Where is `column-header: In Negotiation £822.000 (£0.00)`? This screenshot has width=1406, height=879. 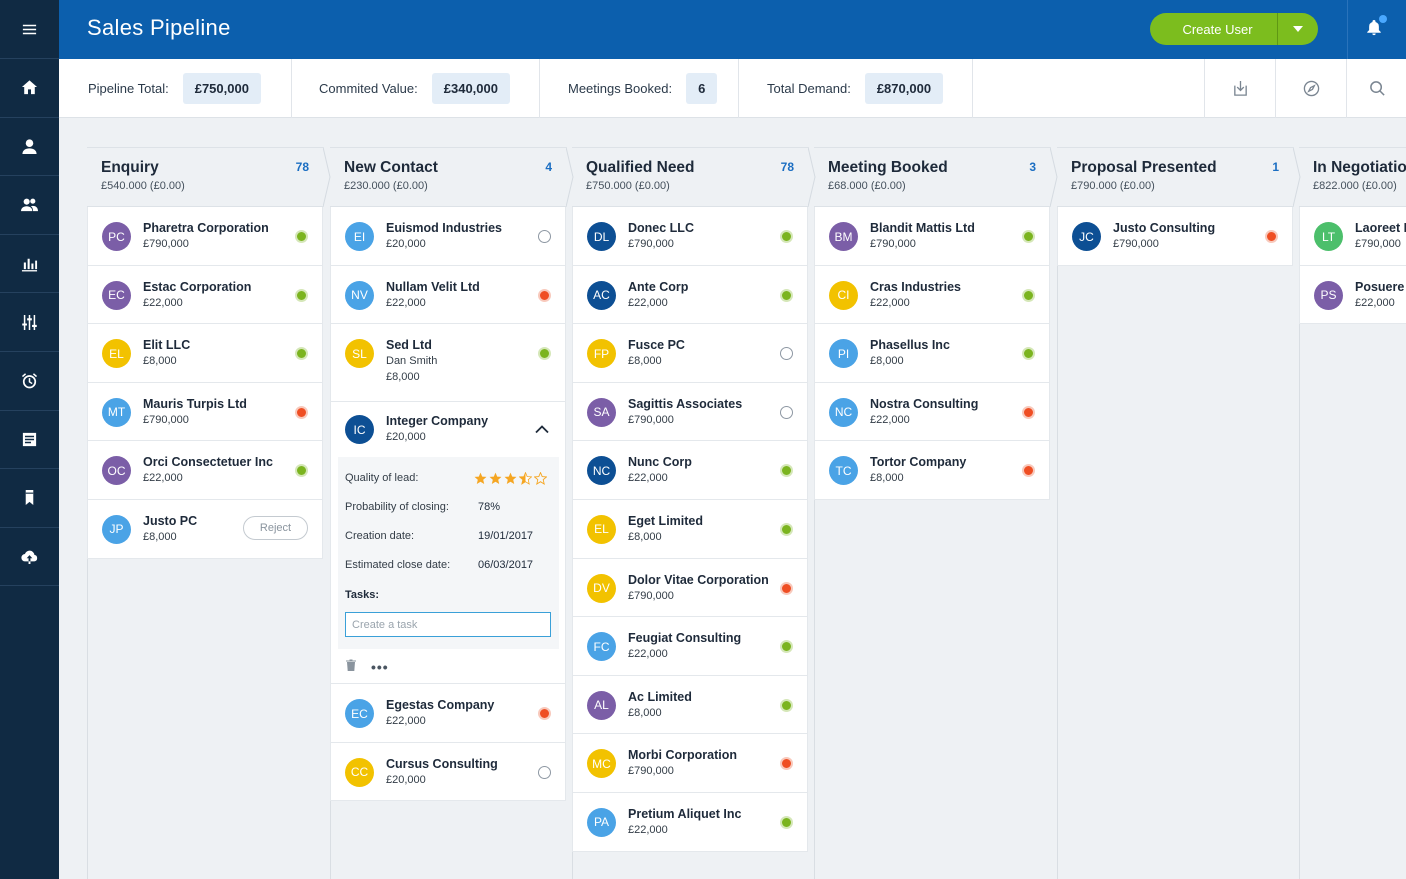
column-header: In Negotiation £822.000 (£0.00) is located at coordinates (1352, 177).